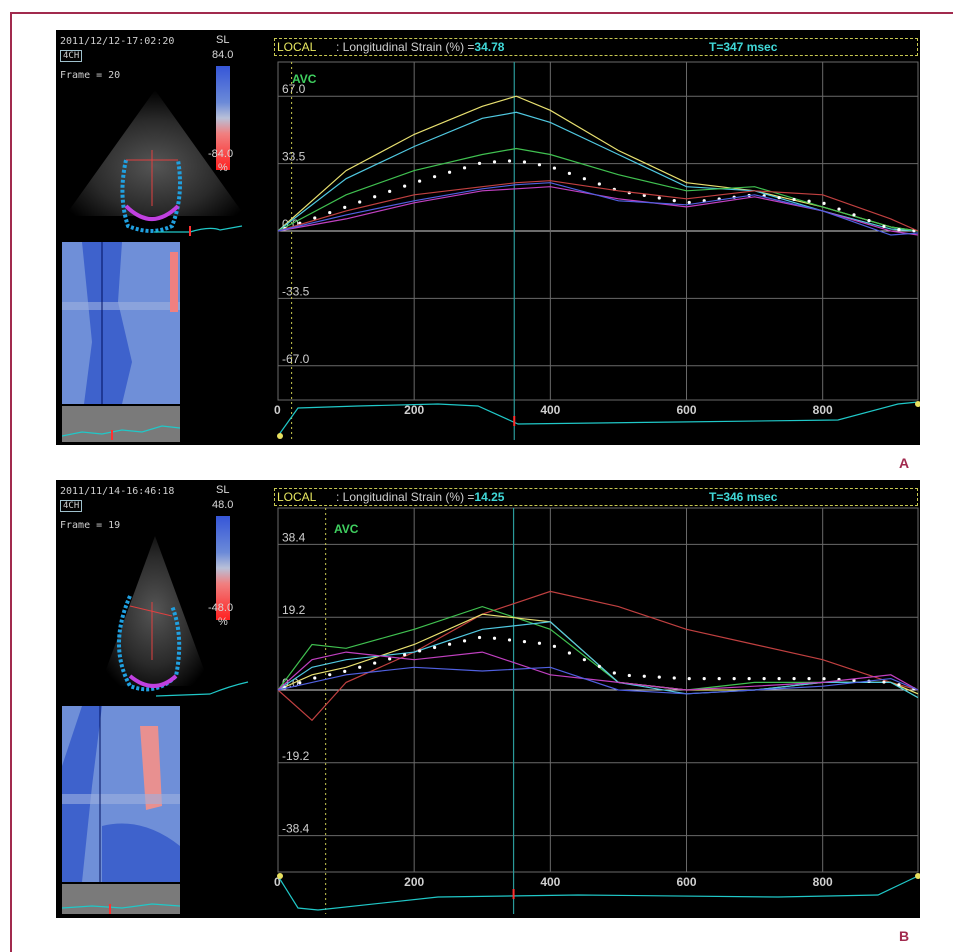 This screenshot has height=952, width=953. I want to click on y-tick-label: 19.2, so click(294, 610).